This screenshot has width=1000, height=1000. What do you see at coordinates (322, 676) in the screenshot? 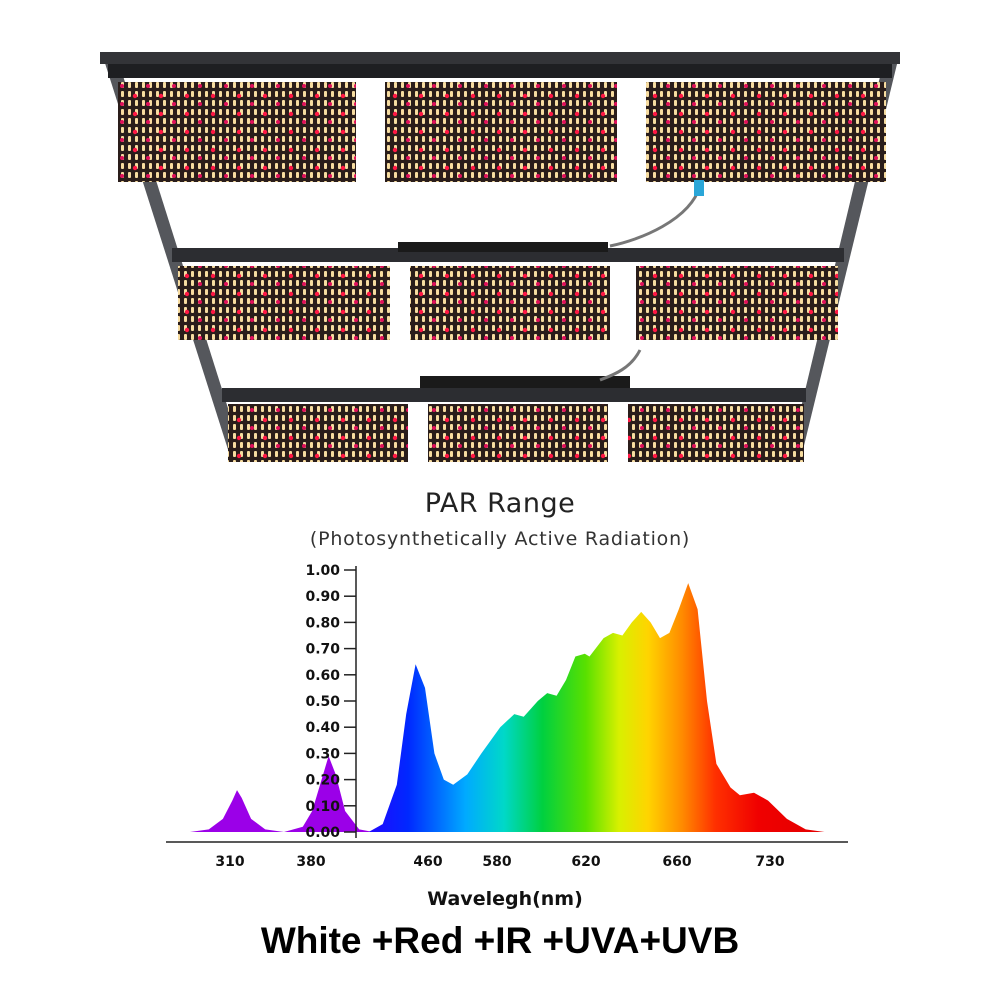
I see `y-tick-label: 0.60` at bounding box center [322, 676].